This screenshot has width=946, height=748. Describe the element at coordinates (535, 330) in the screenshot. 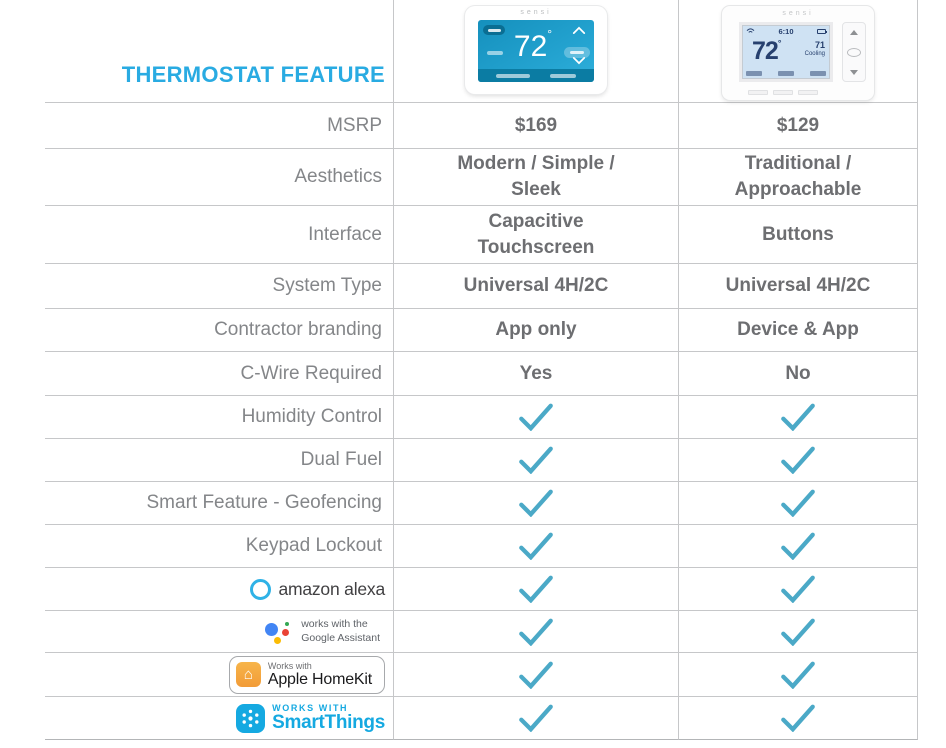

I see `feature-value: App only` at that location.